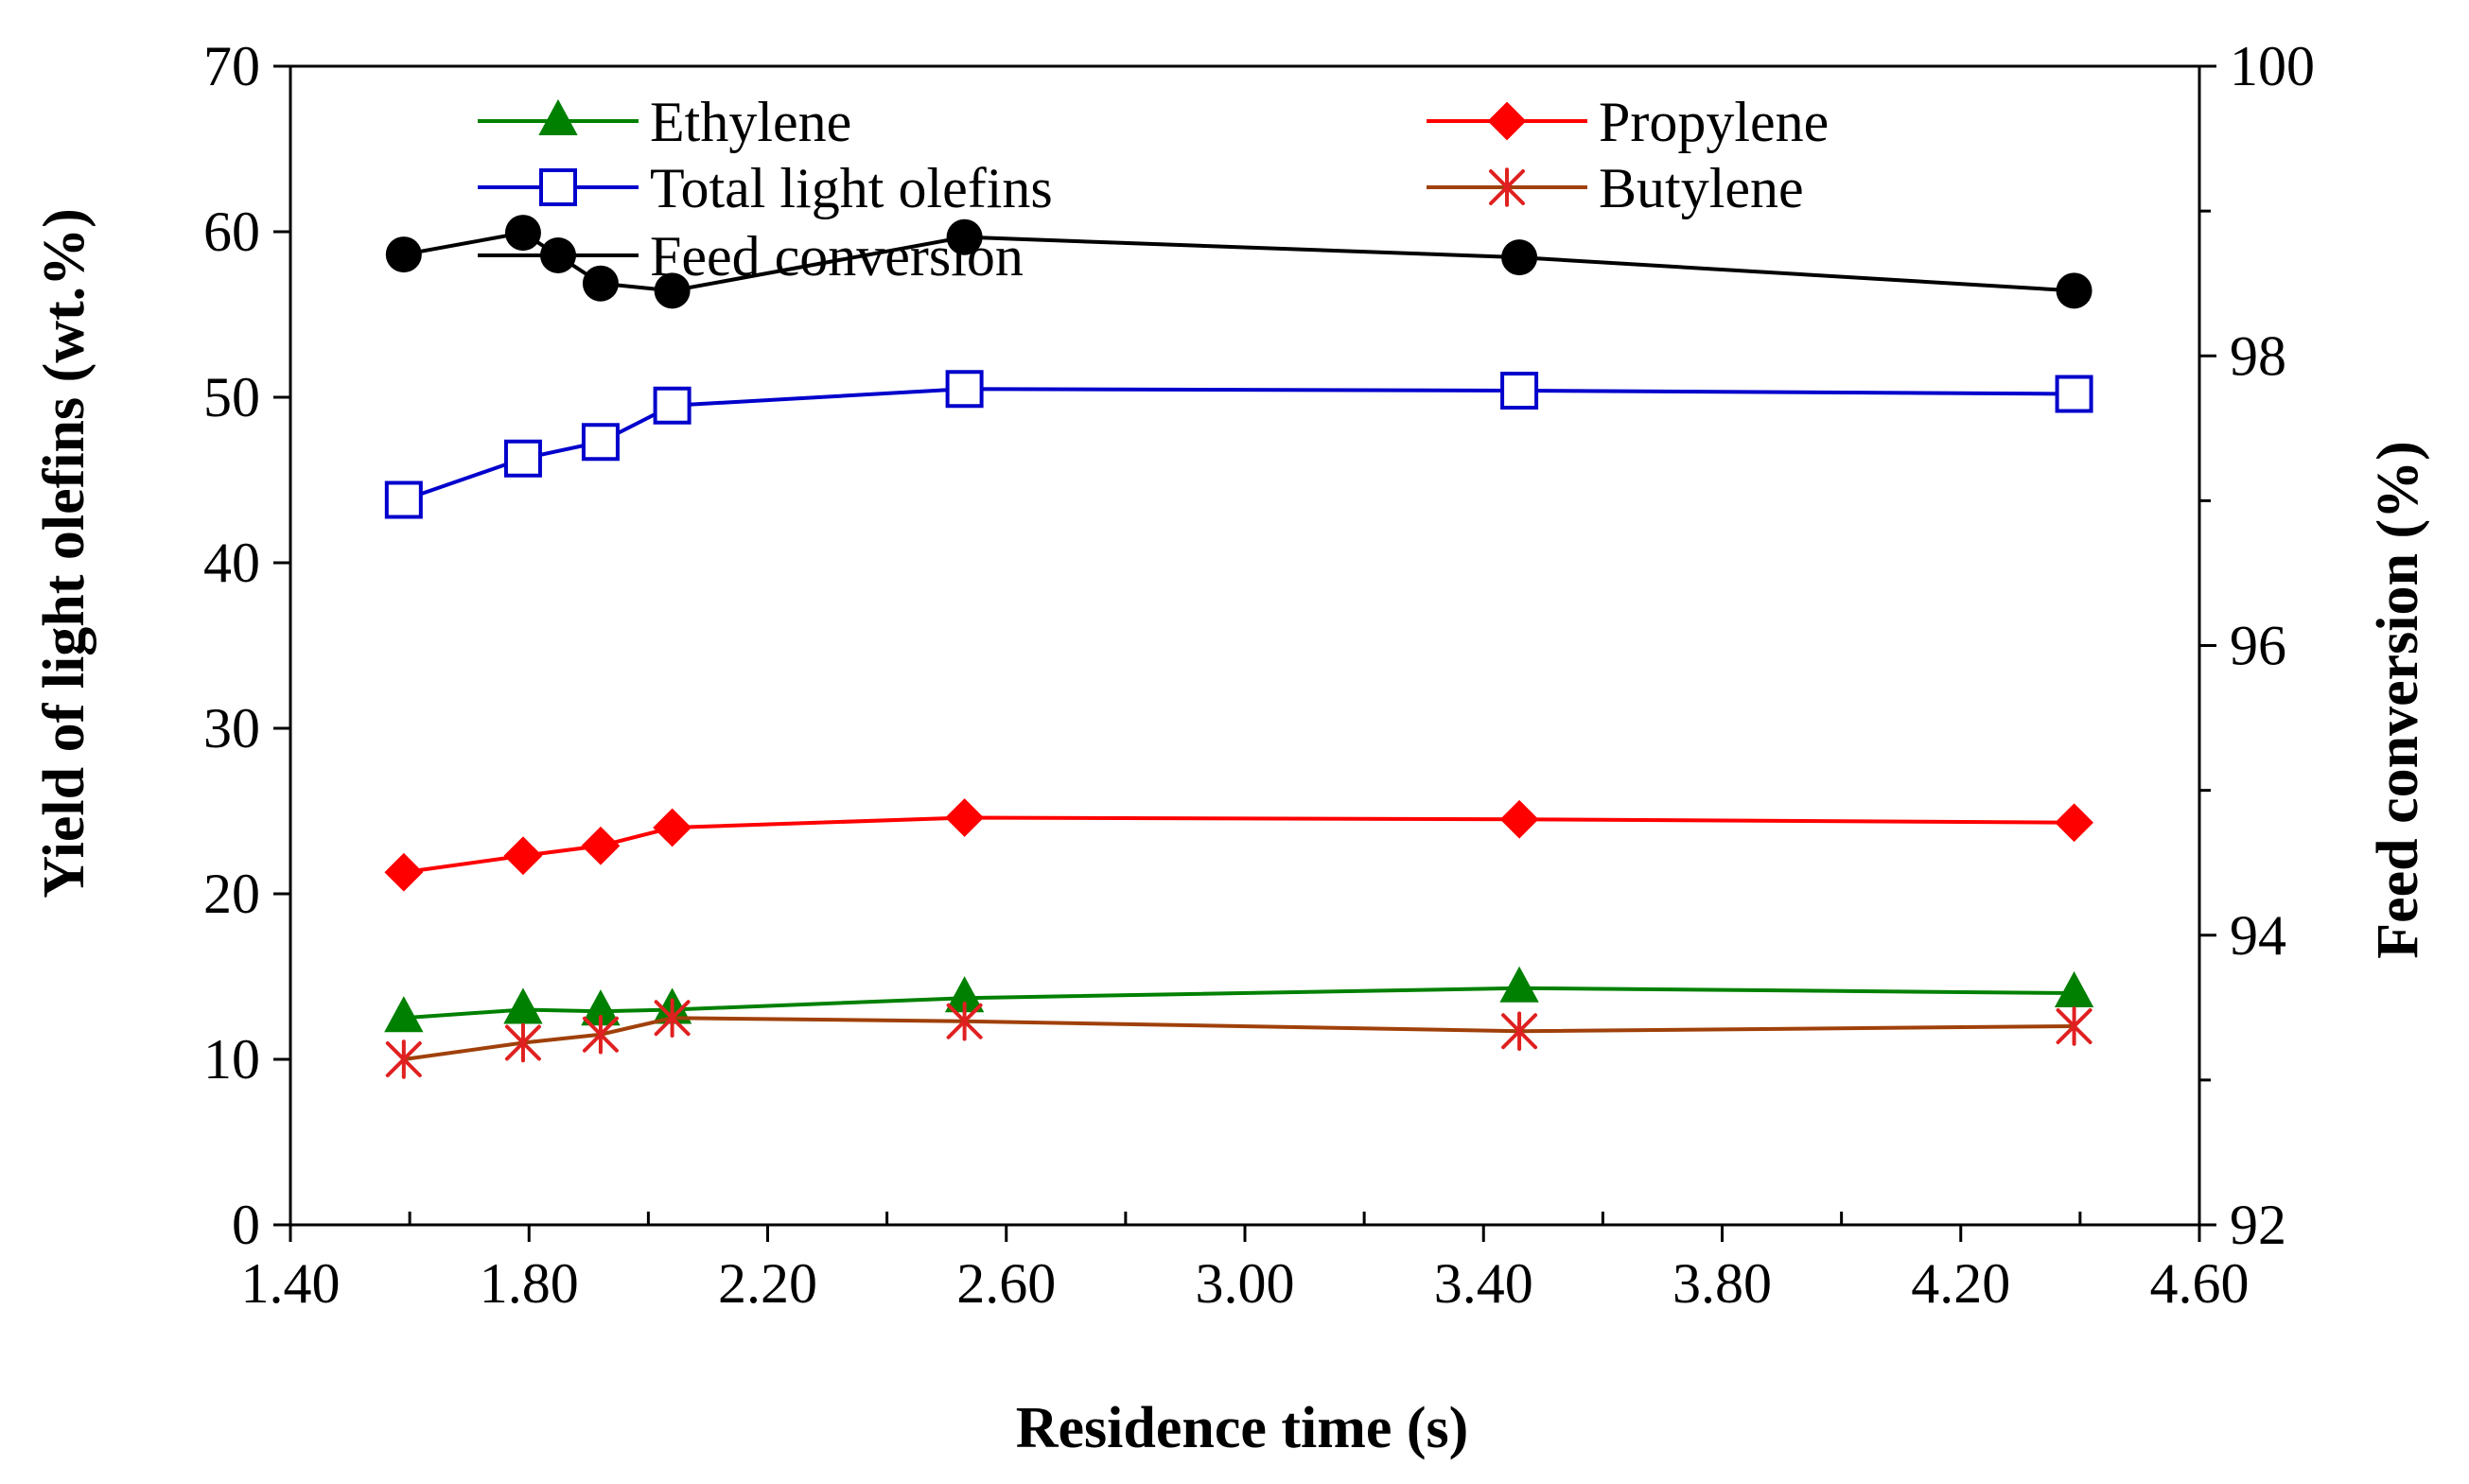  I want to click on y-tick-label: 50, so click(231, 397).